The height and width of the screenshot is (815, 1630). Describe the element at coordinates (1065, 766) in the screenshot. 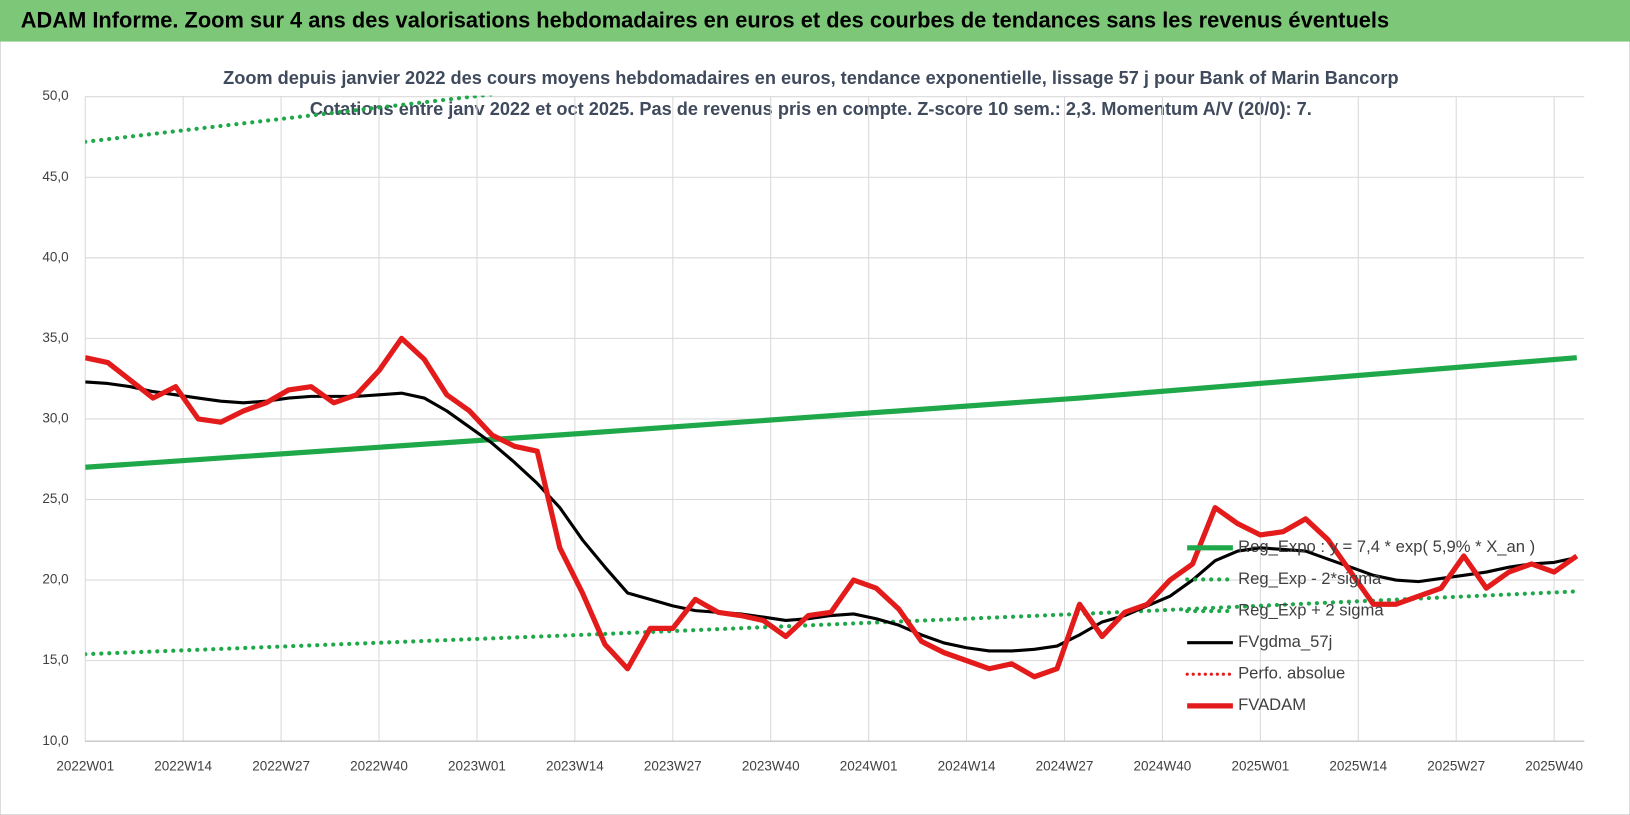

I see `x-tick-label: 2024W27` at that location.